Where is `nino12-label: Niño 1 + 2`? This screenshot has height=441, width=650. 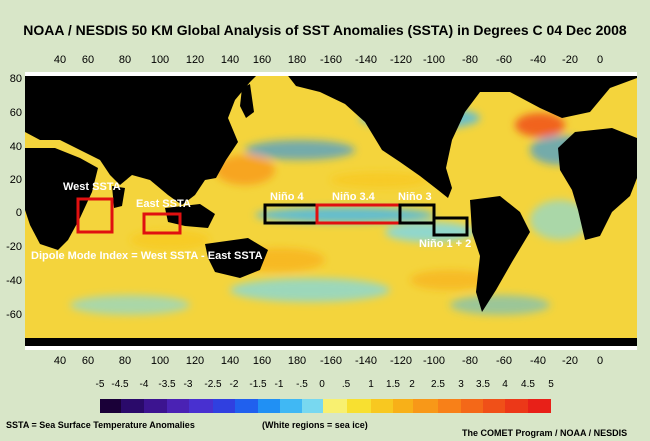
nino12-label: Niño 1 + 2 is located at coordinates (445, 244).